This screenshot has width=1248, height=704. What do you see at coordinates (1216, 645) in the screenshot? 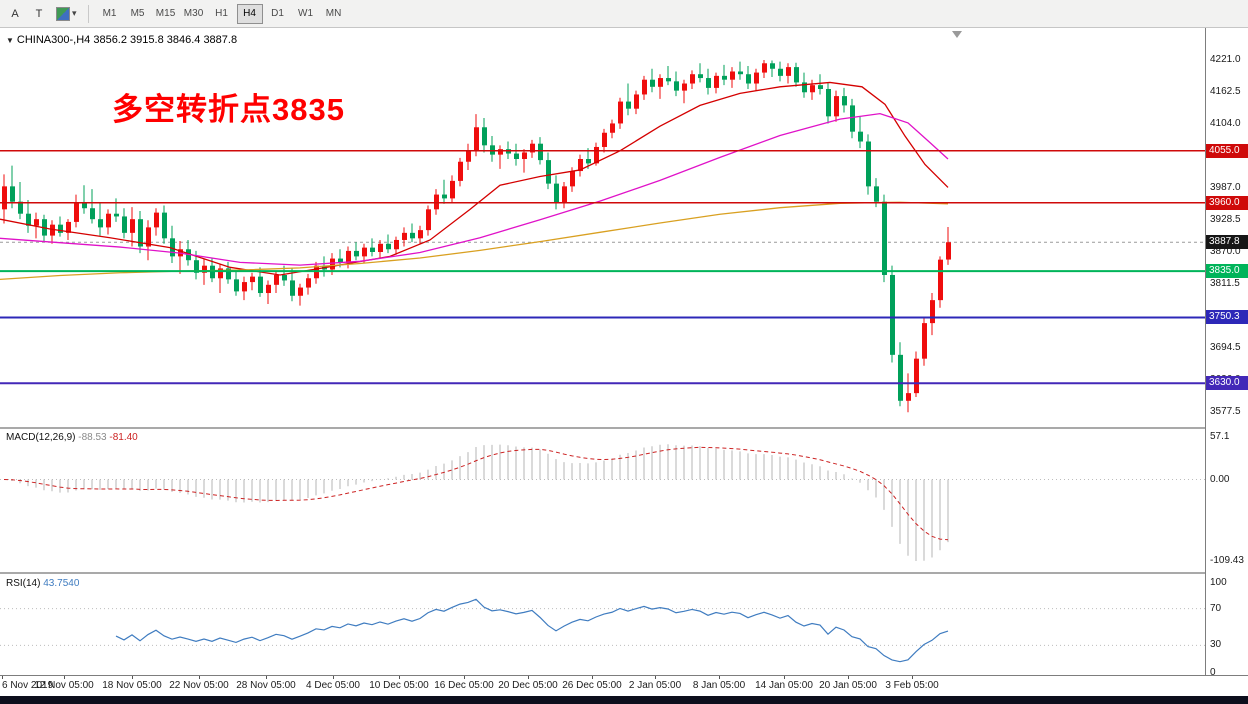
I see `rsi-axis-tick: 30` at bounding box center [1216, 645].